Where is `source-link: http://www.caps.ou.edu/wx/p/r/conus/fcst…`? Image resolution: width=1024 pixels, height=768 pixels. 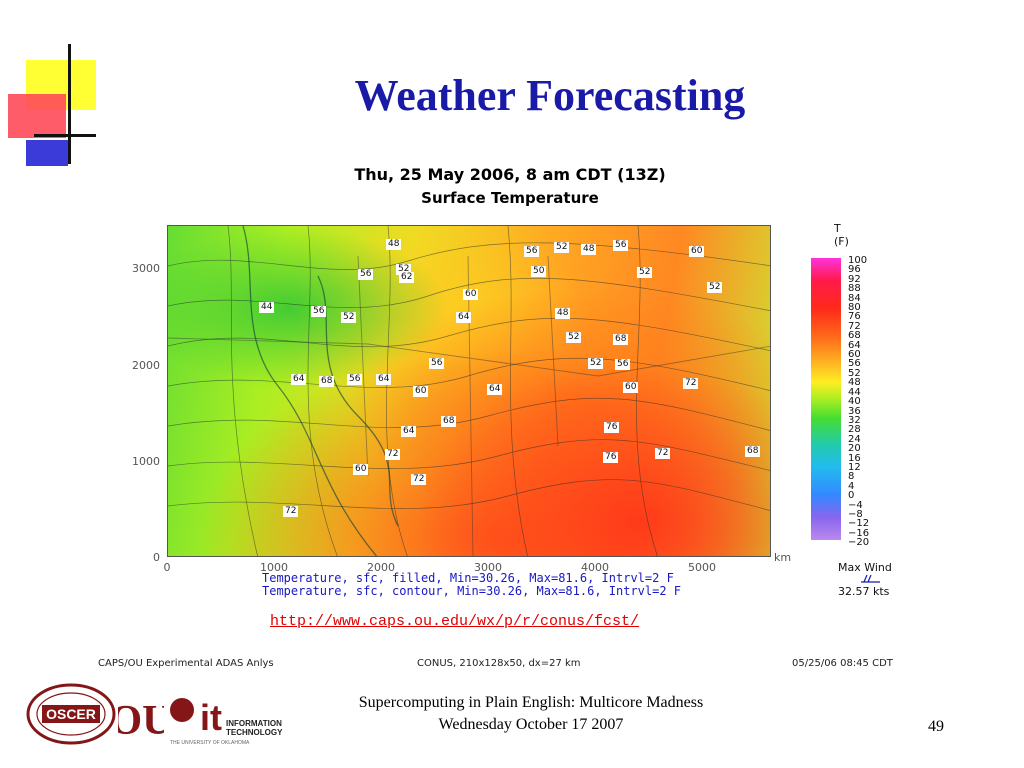
source-link: http://www.caps.ou.edu/wx/p/r/conus/fcst… is located at coordinates (455, 621).